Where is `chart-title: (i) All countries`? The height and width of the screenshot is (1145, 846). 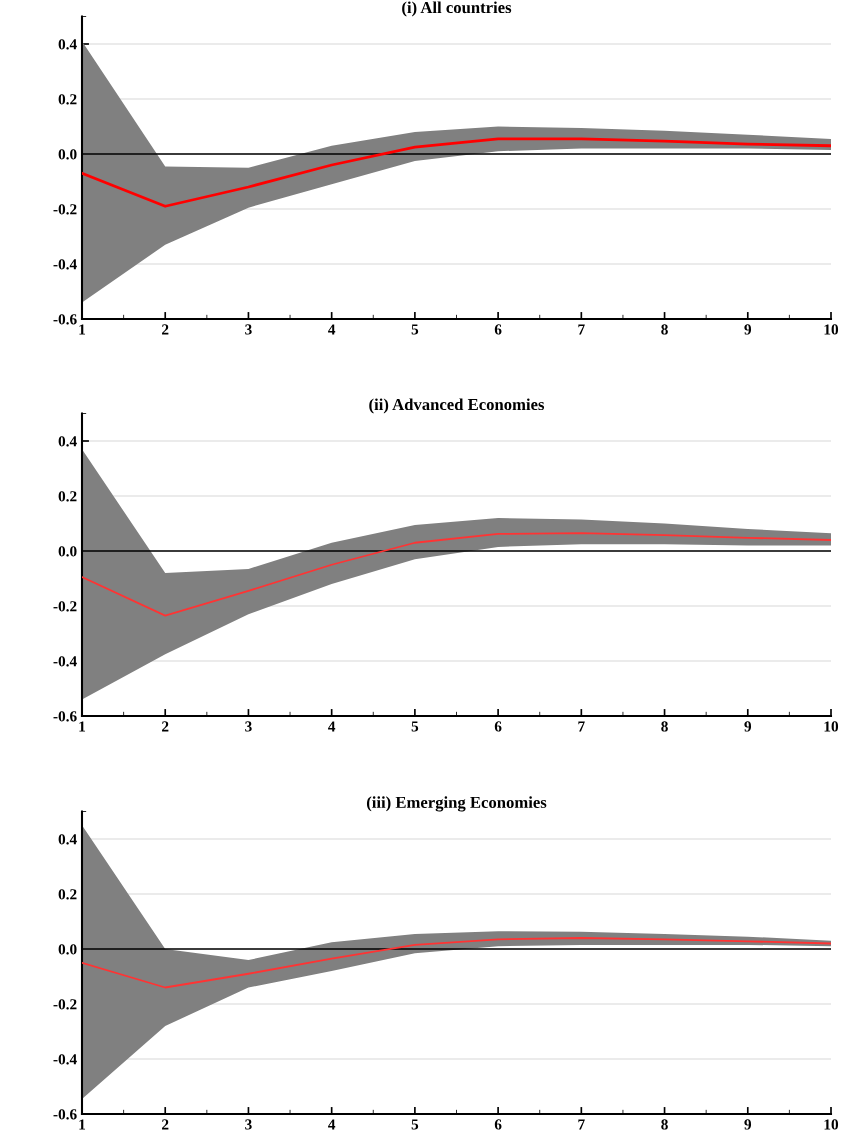
chart-title: (i) All countries is located at coordinates (457, 9).